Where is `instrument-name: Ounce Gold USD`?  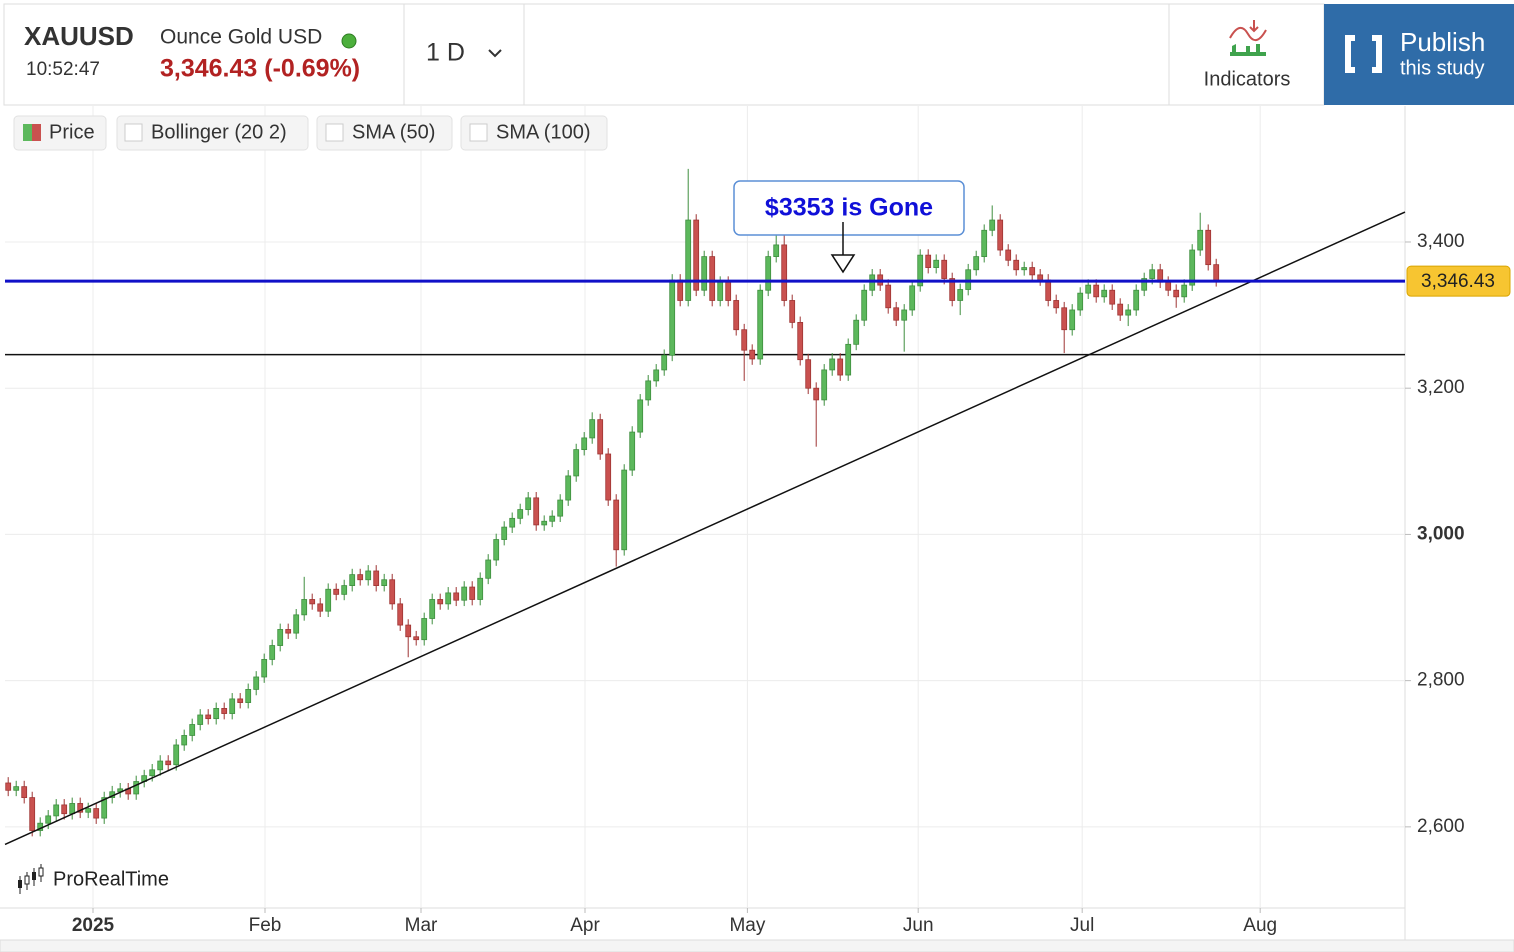
instrument-name: Ounce Gold USD is located at coordinates (241, 37).